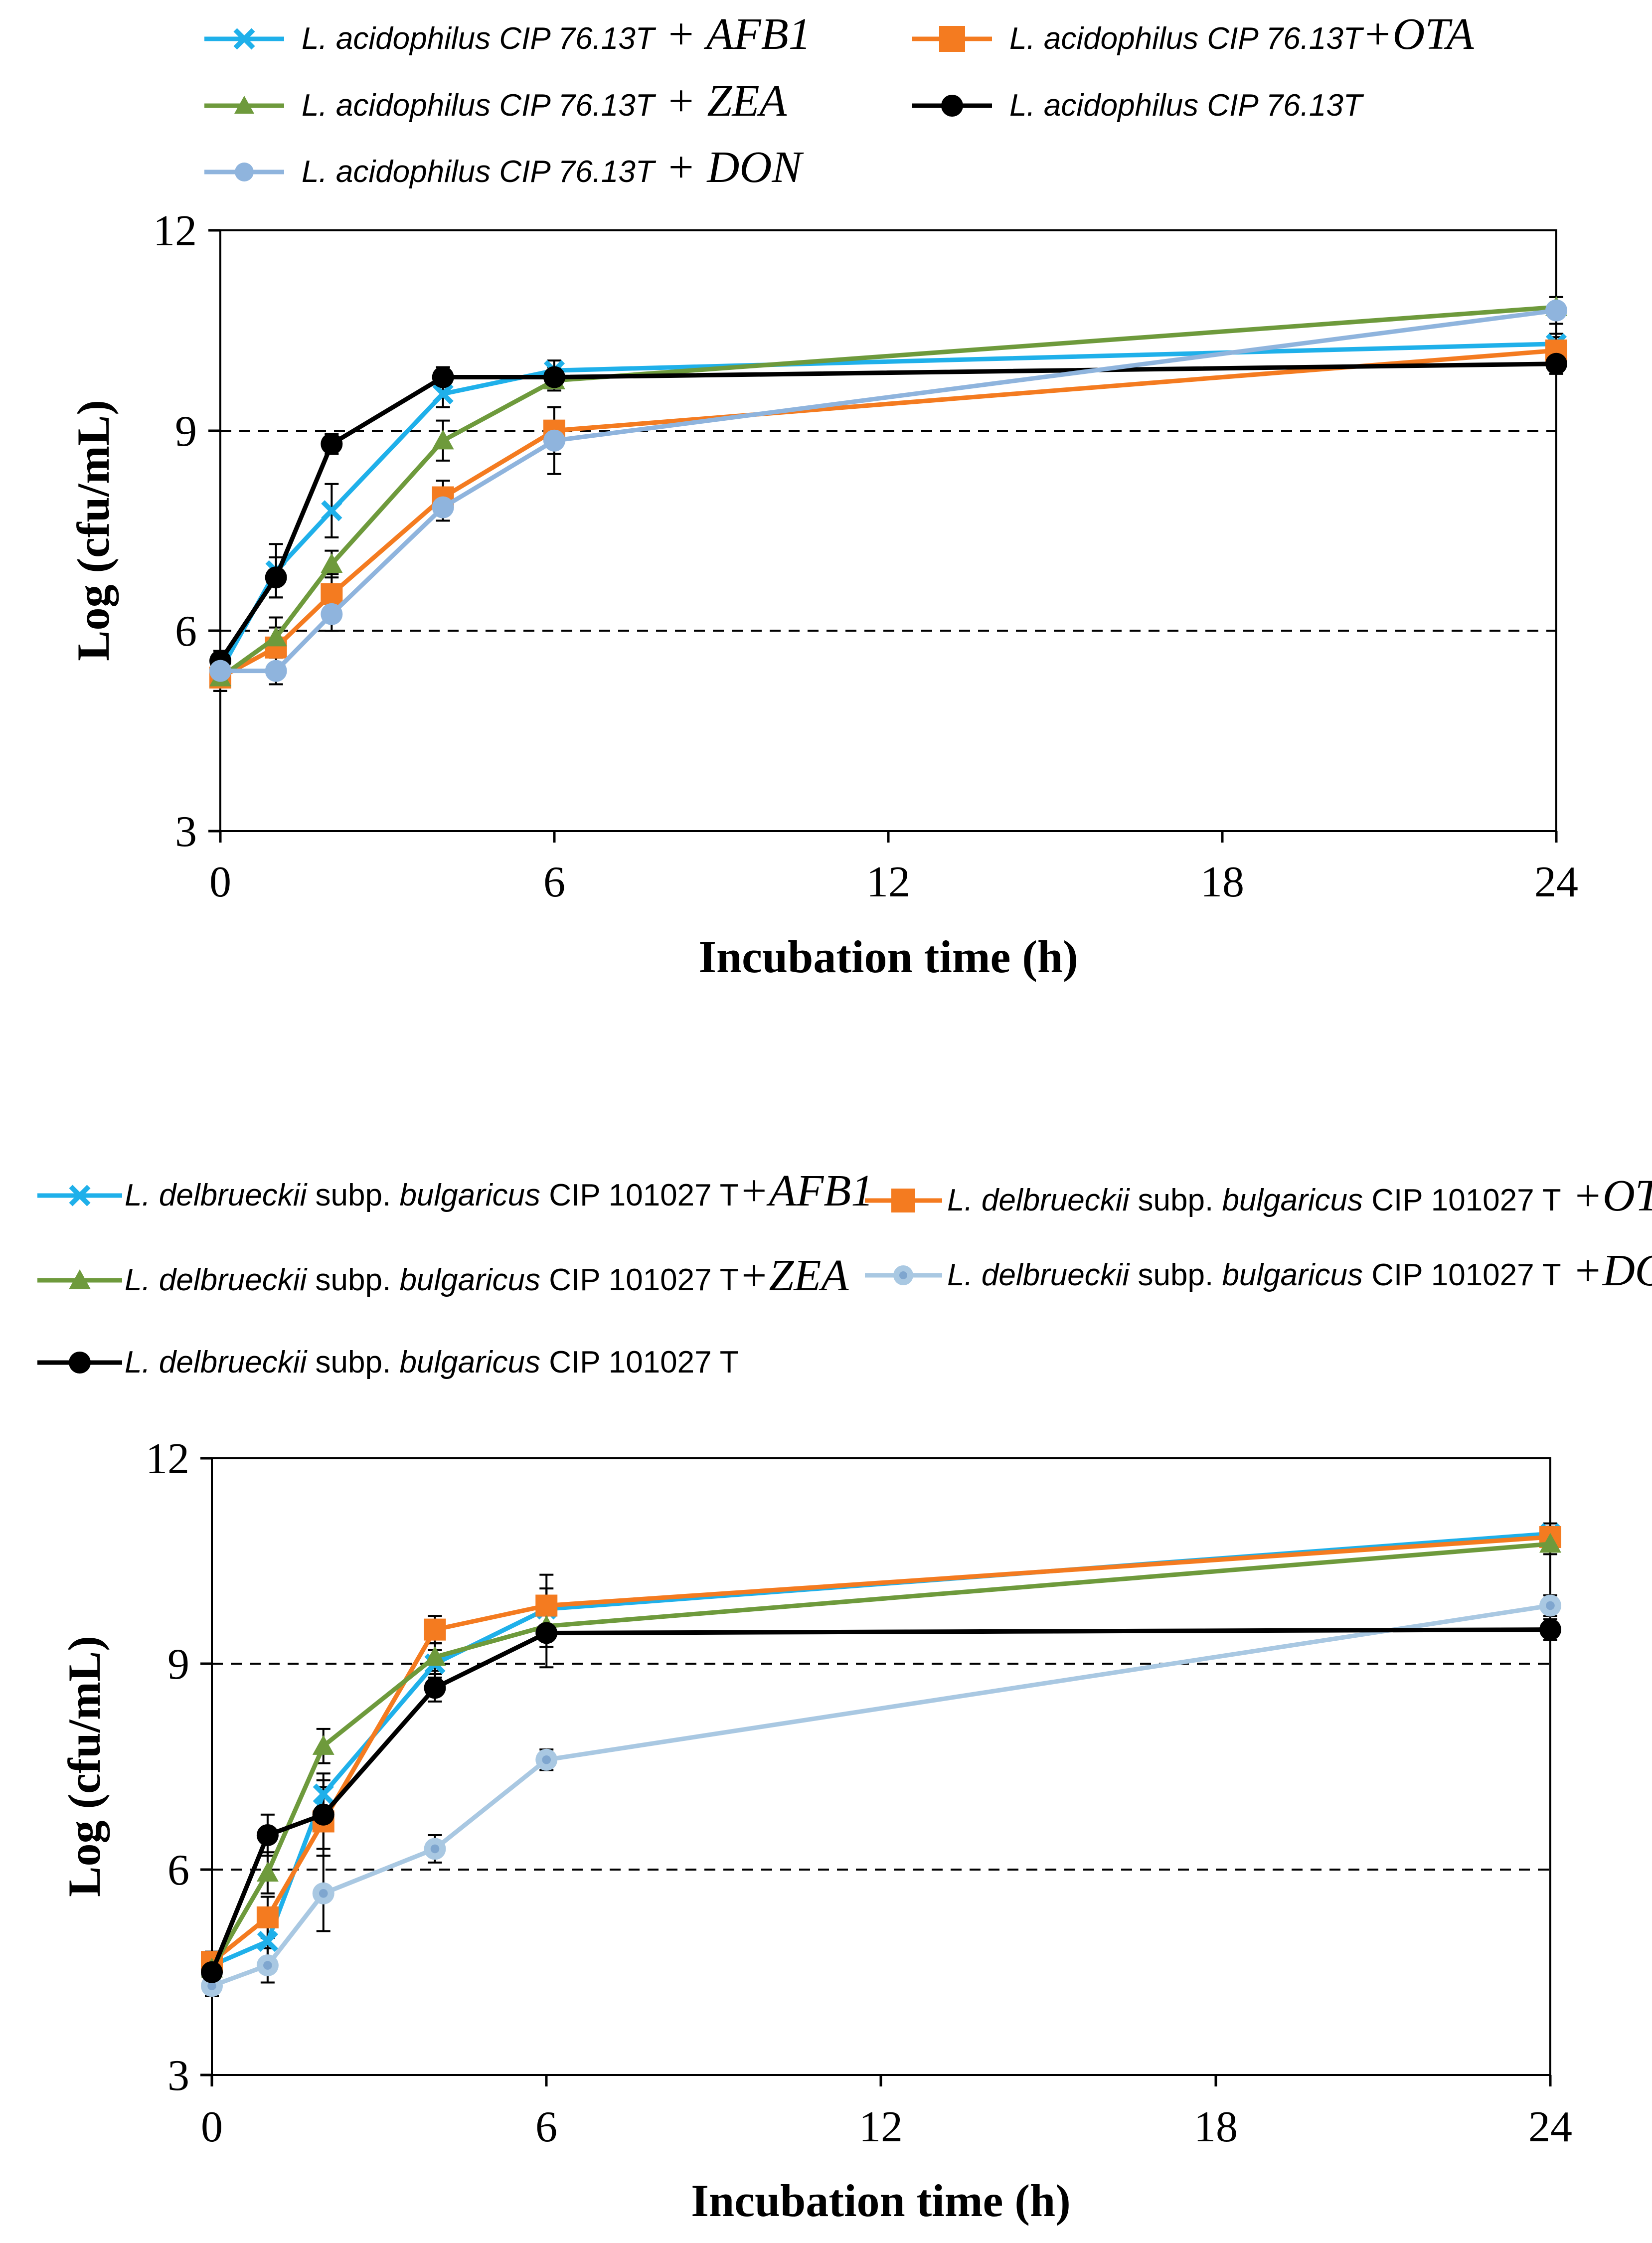 The width and height of the screenshot is (1652, 2243). Describe the element at coordinates (1222, 882) in the screenshot. I see `x-tick-label-top: 18` at that location.